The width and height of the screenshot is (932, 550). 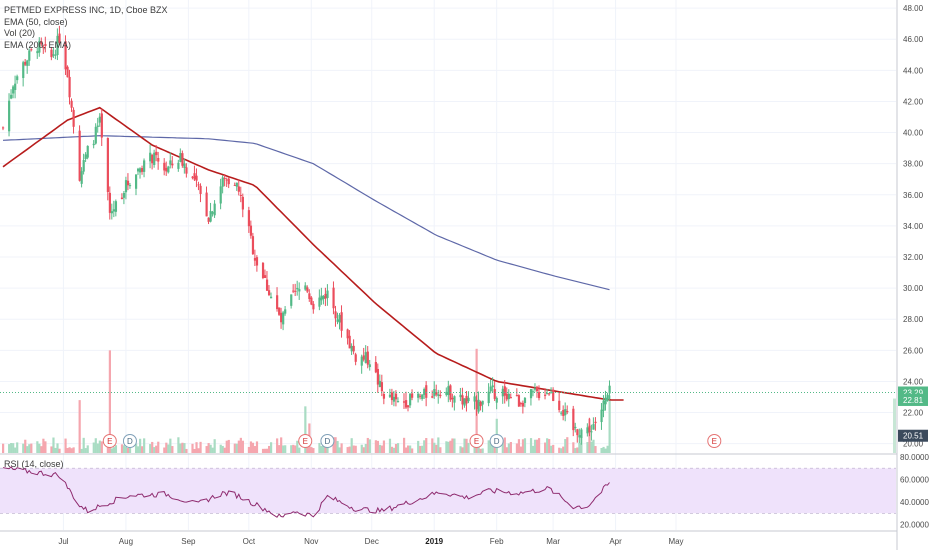 I want to click on price-tick-label: 20.00, so click(x=913, y=444).